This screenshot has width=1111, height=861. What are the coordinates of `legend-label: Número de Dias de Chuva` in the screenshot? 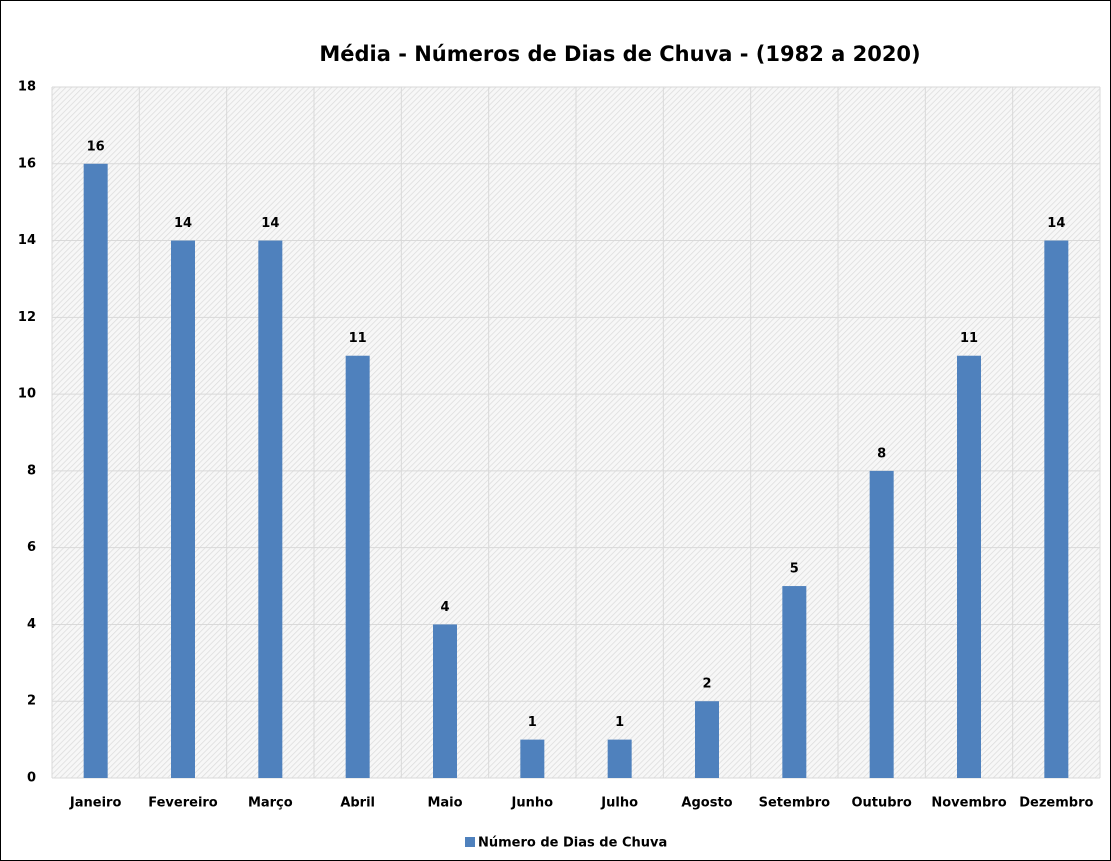 It's located at (572, 843).